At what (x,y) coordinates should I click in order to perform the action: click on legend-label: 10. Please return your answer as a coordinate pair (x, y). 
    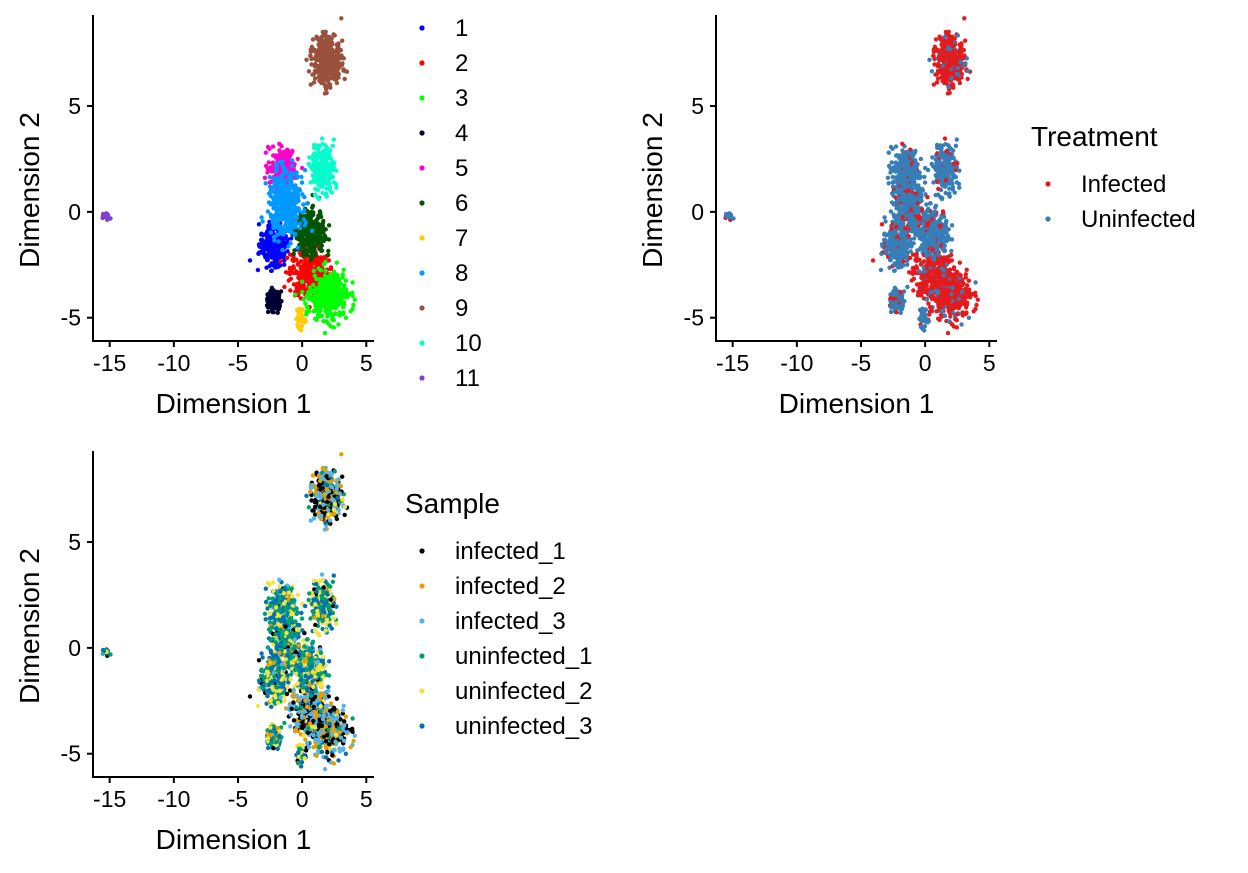
    Looking at the image, I should click on (468, 343).